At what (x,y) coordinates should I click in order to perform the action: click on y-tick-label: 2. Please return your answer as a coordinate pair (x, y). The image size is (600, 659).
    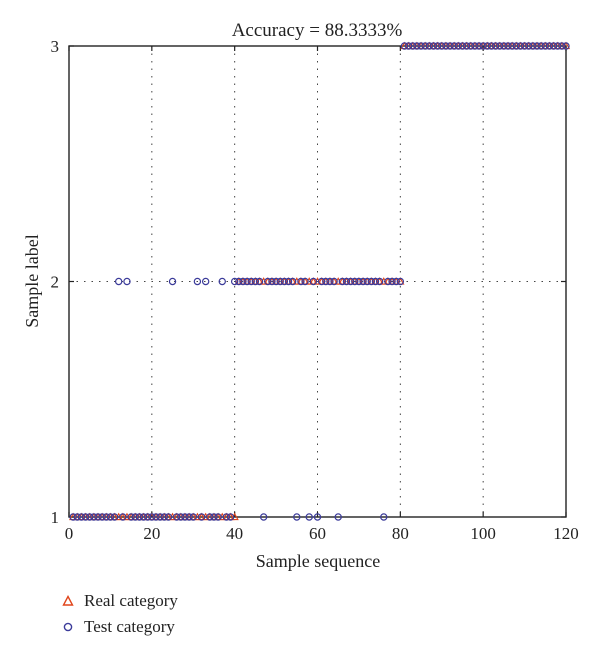
    Looking at the image, I should click on (55, 282).